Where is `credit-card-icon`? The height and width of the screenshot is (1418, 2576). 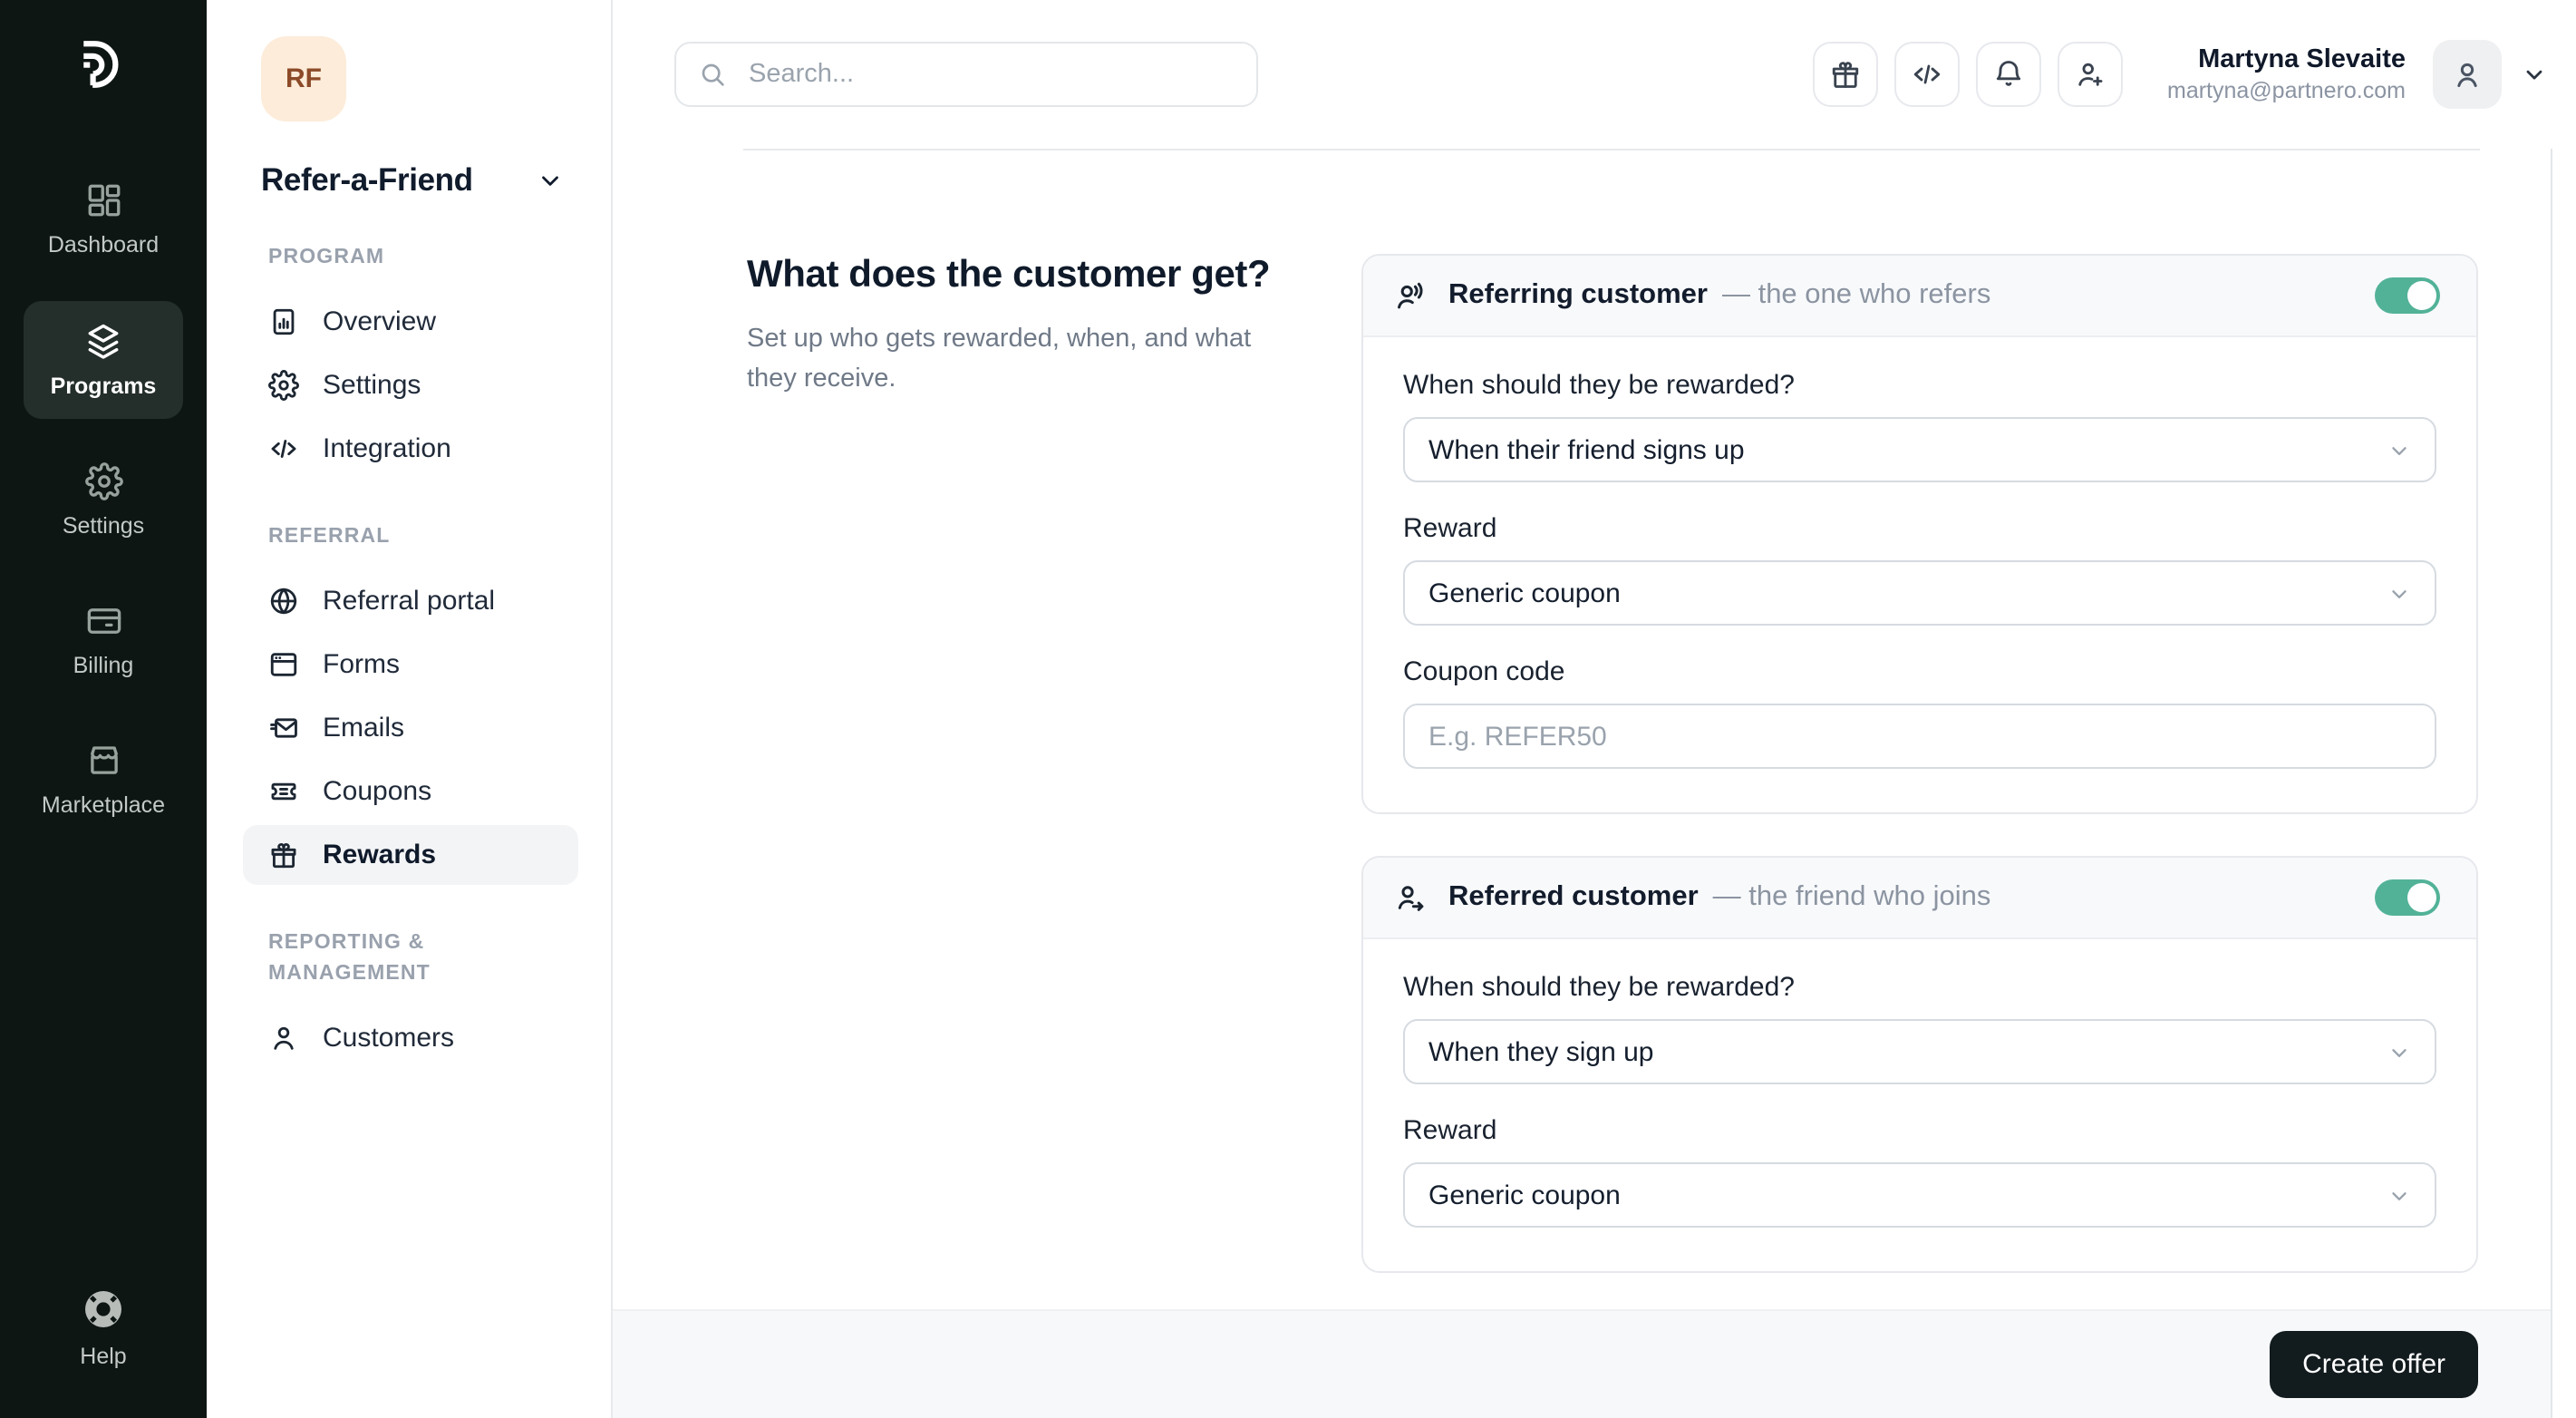
credit-card-icon is located at coordinates (103, 621).